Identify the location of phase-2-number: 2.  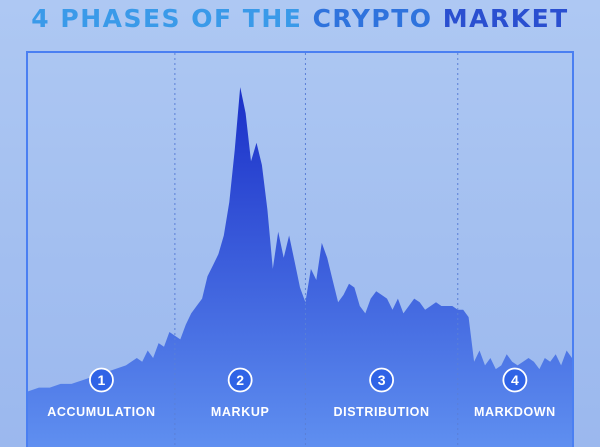
(240, 380).